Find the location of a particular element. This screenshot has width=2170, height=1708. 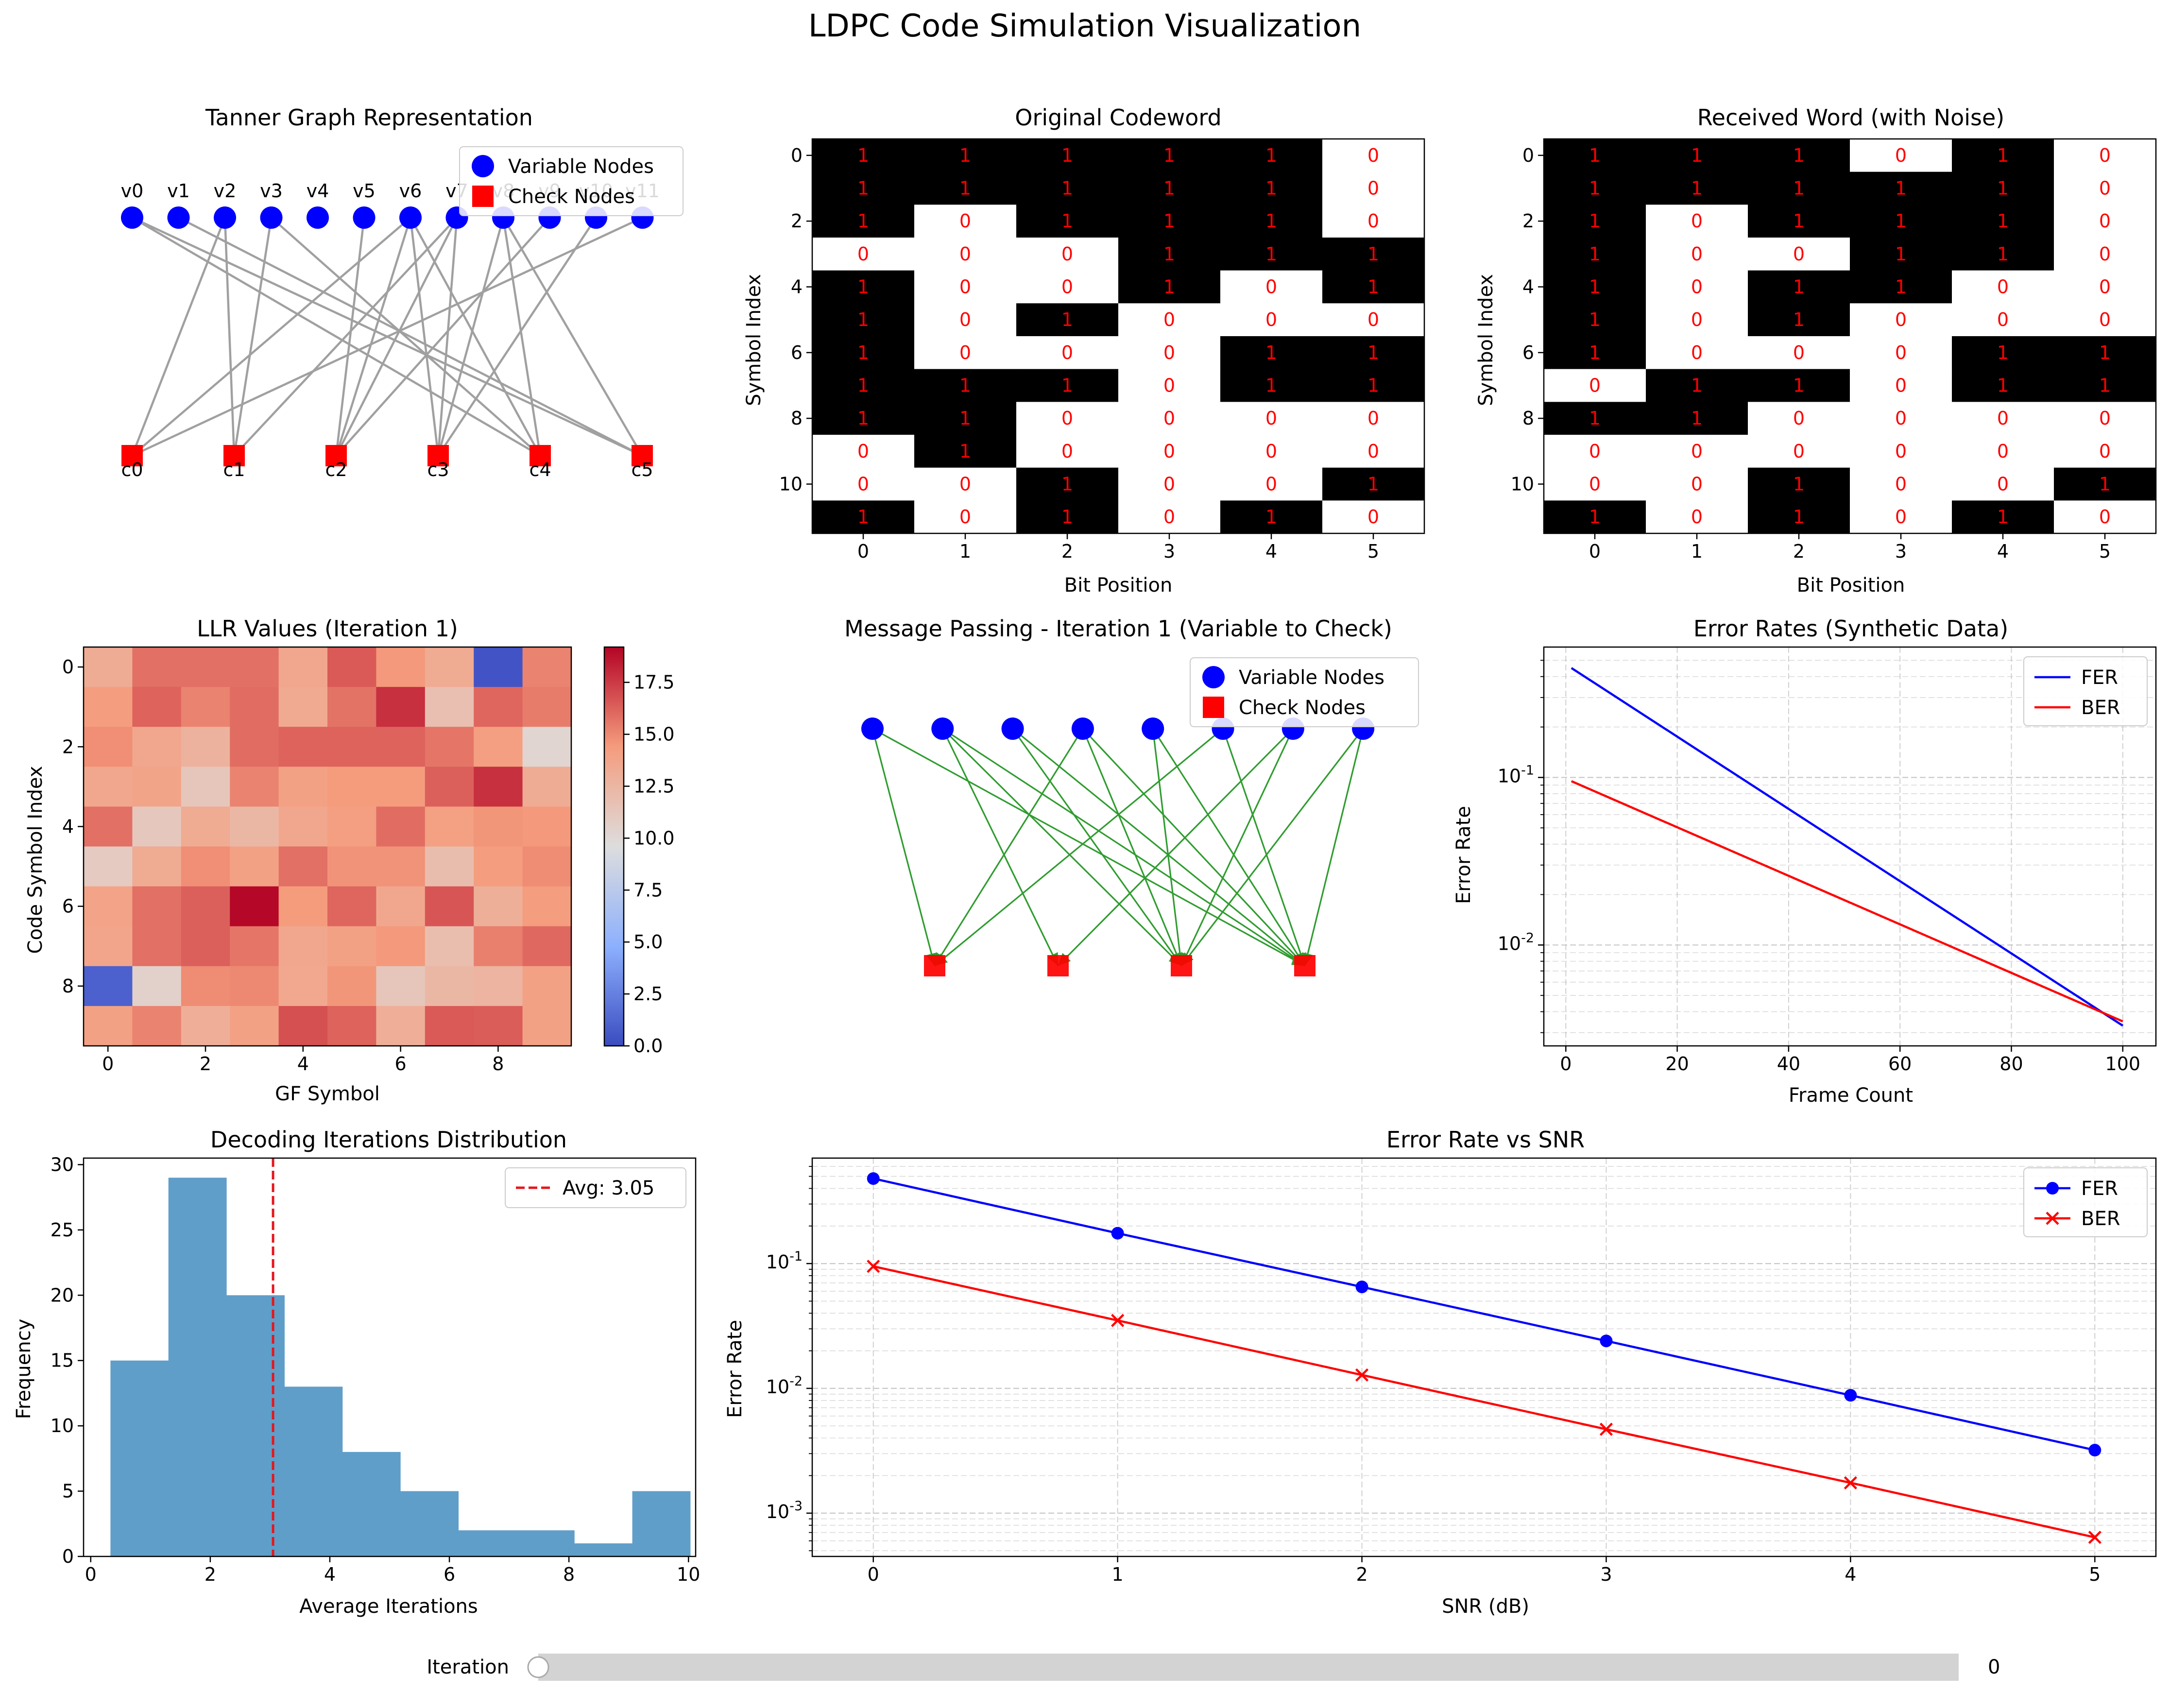

message-check-node is located at coordinates (1058, 965).